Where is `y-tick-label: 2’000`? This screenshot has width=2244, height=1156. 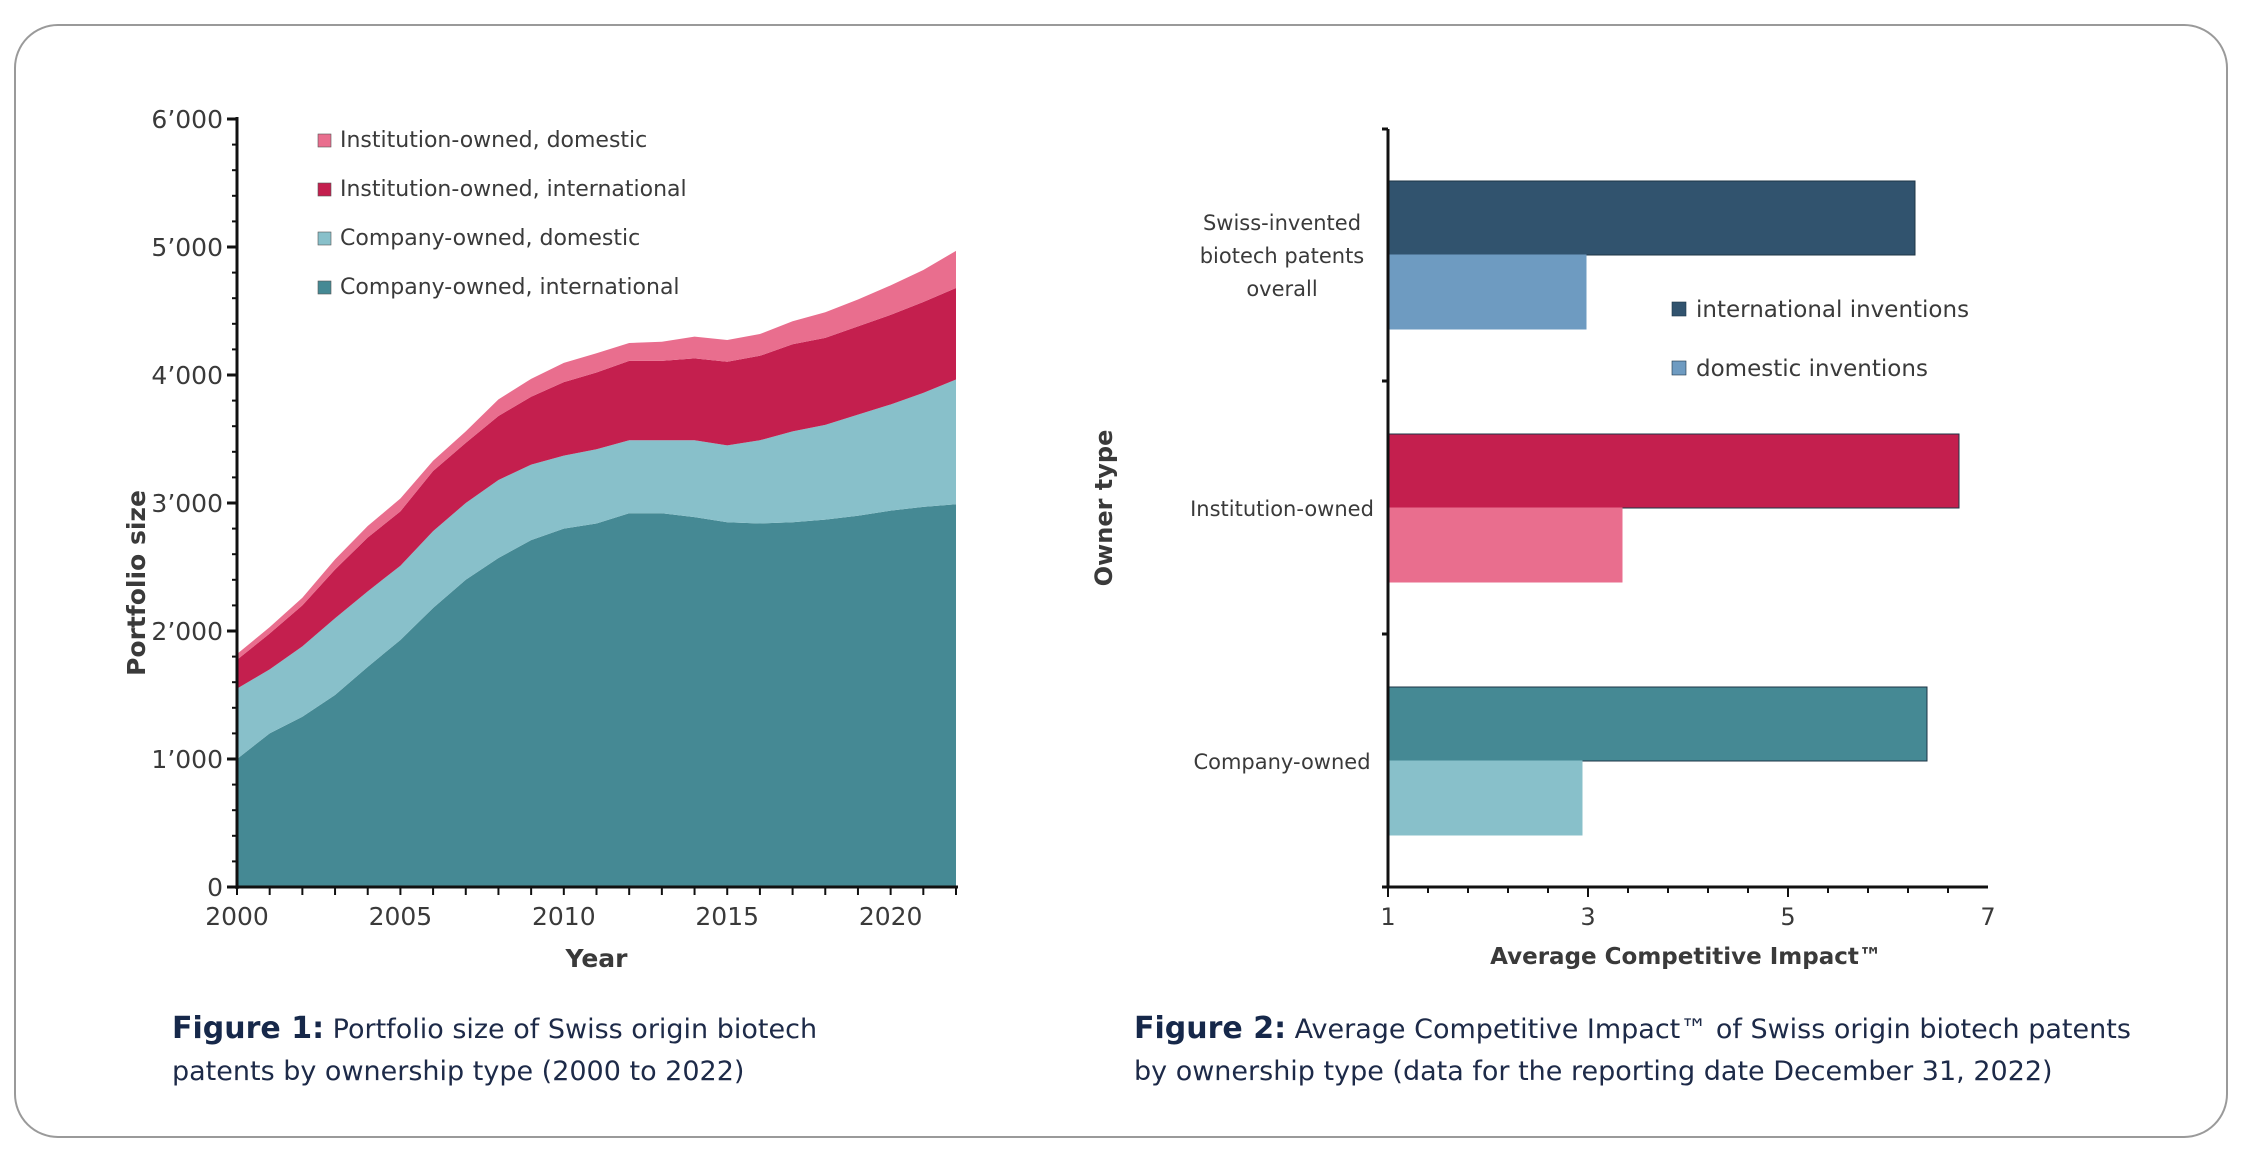
y-tick-label: 2’000 is located at coordinates (187, 631).